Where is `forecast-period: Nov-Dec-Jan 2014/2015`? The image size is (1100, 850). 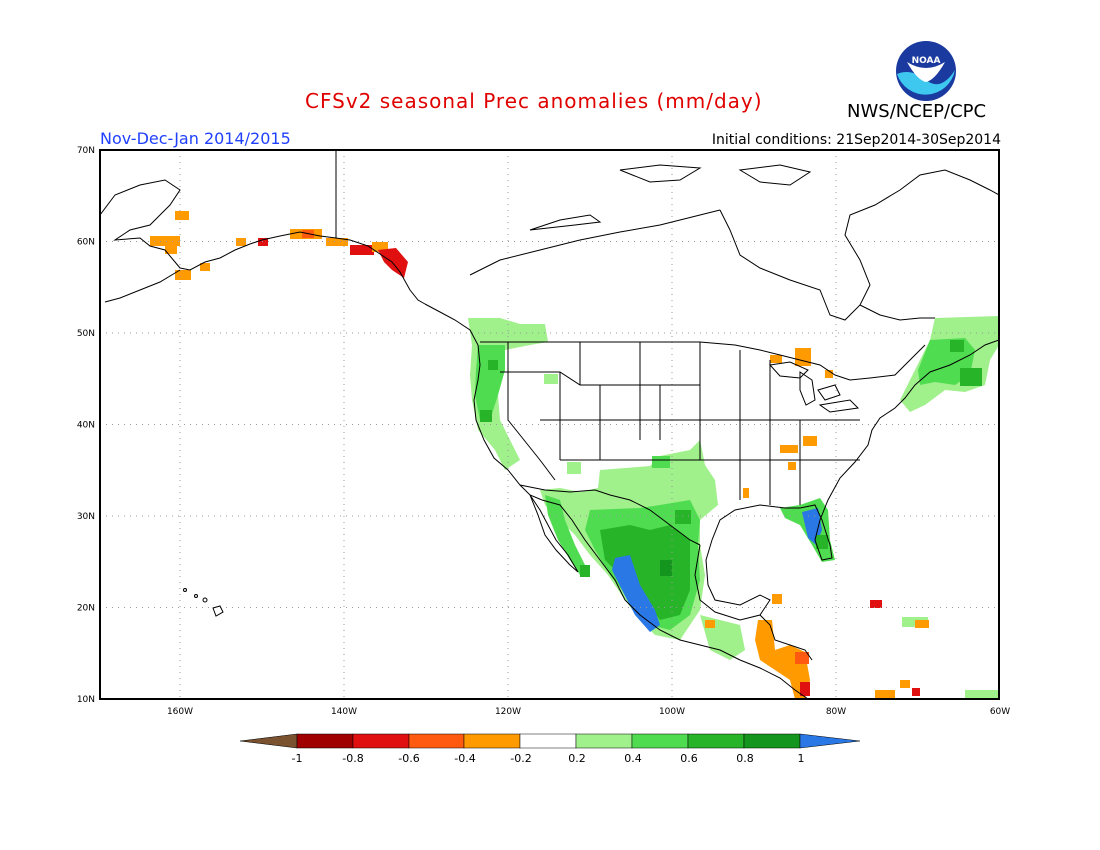 forecast-period: Nov-Dec-Jan 2014/2015 is located at coordinates (195, 138).